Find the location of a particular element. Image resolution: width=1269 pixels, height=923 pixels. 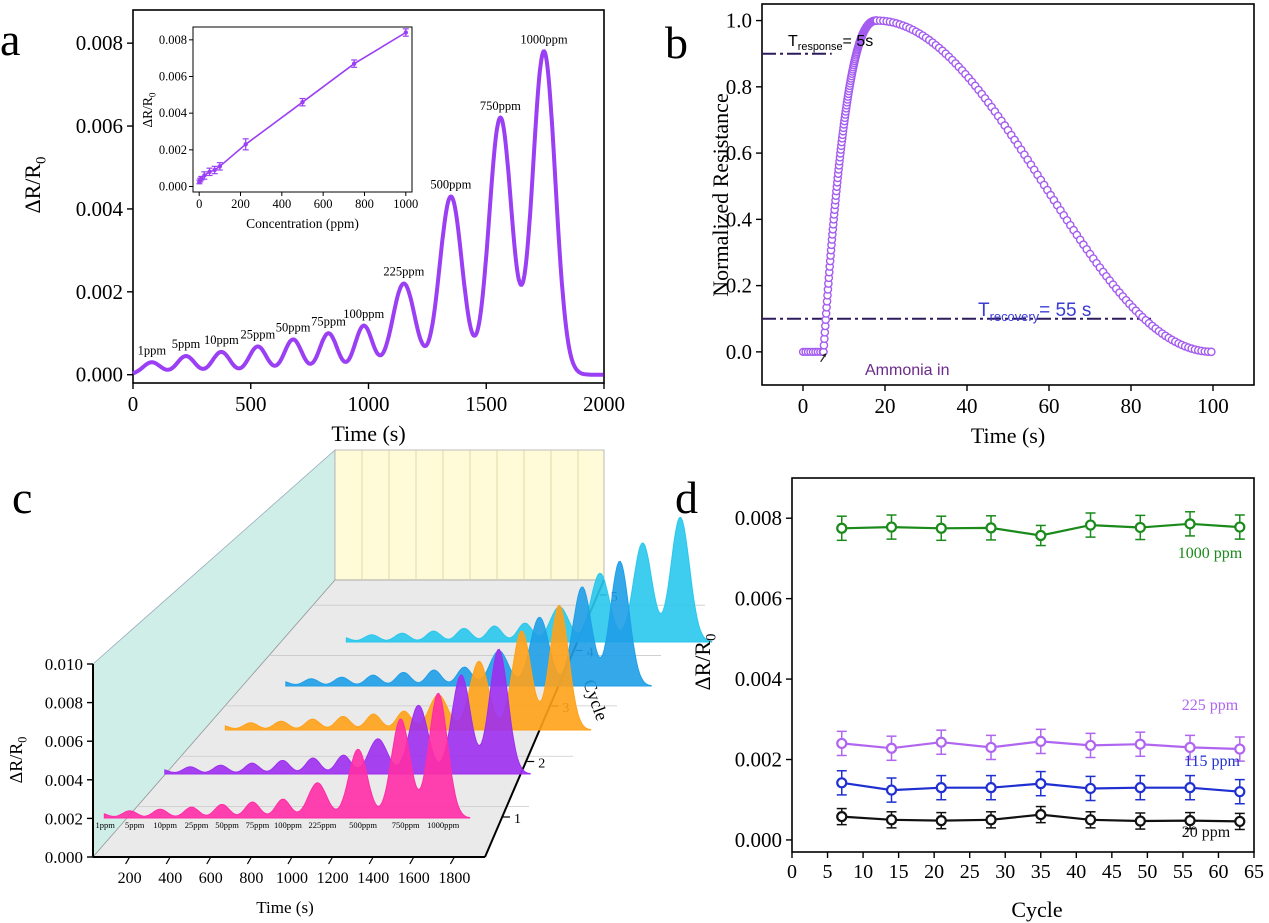

front-peak-label: 100ppm is located at coordinates (288, 825).